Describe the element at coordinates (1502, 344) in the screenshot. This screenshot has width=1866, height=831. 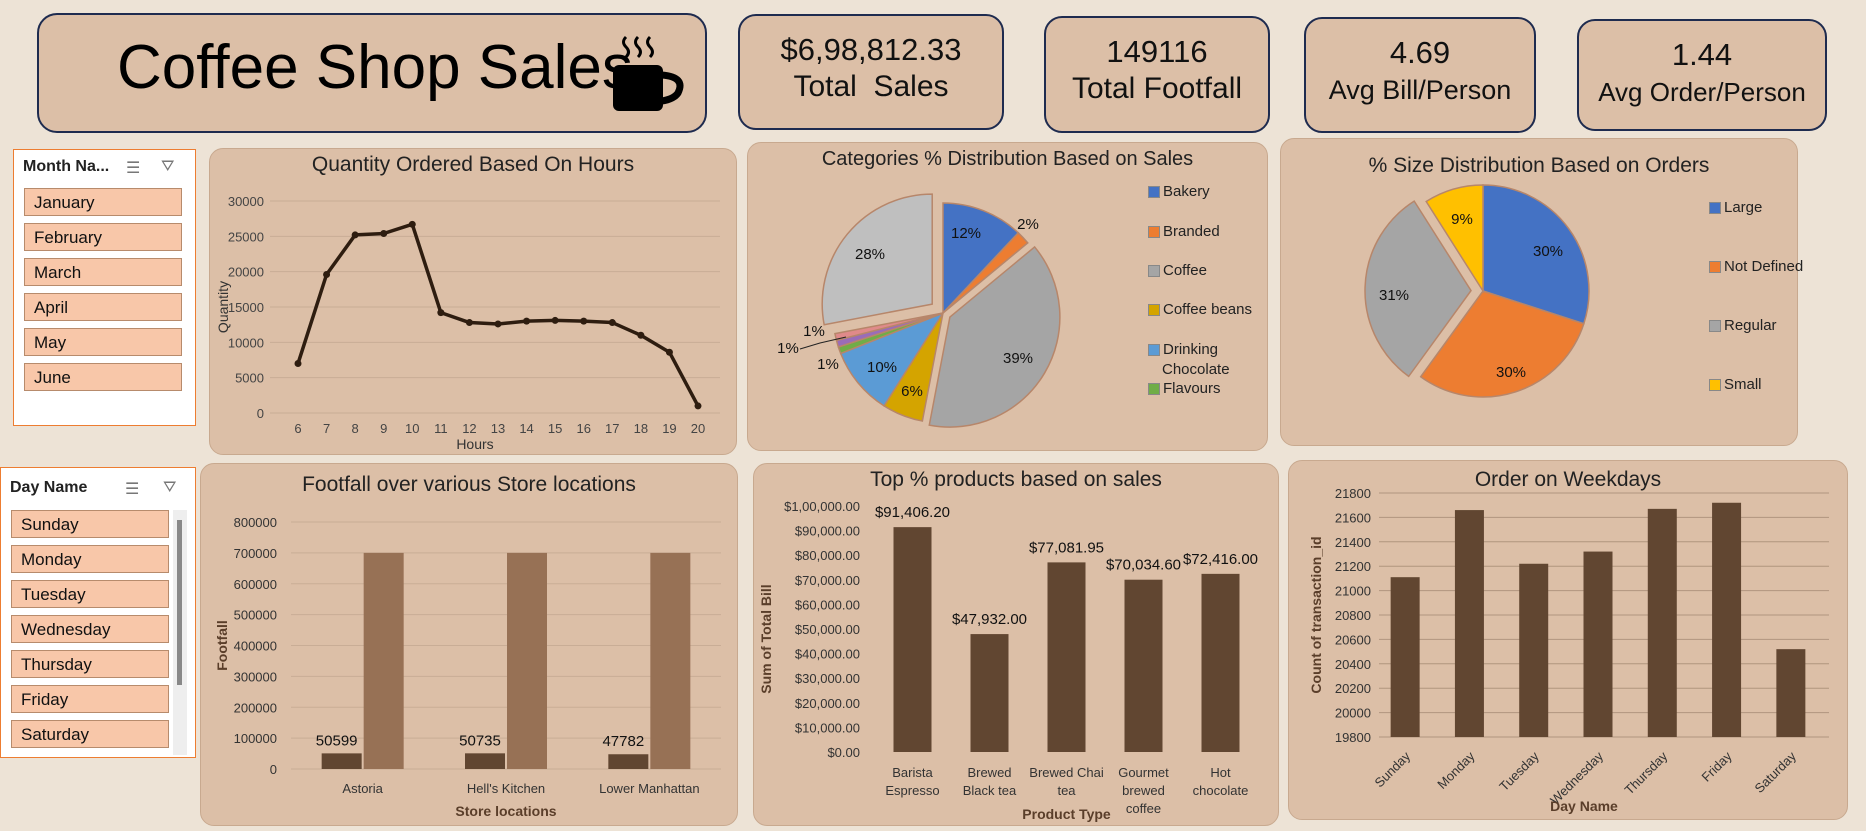
I see `pie-slice-not-defined` at that location.